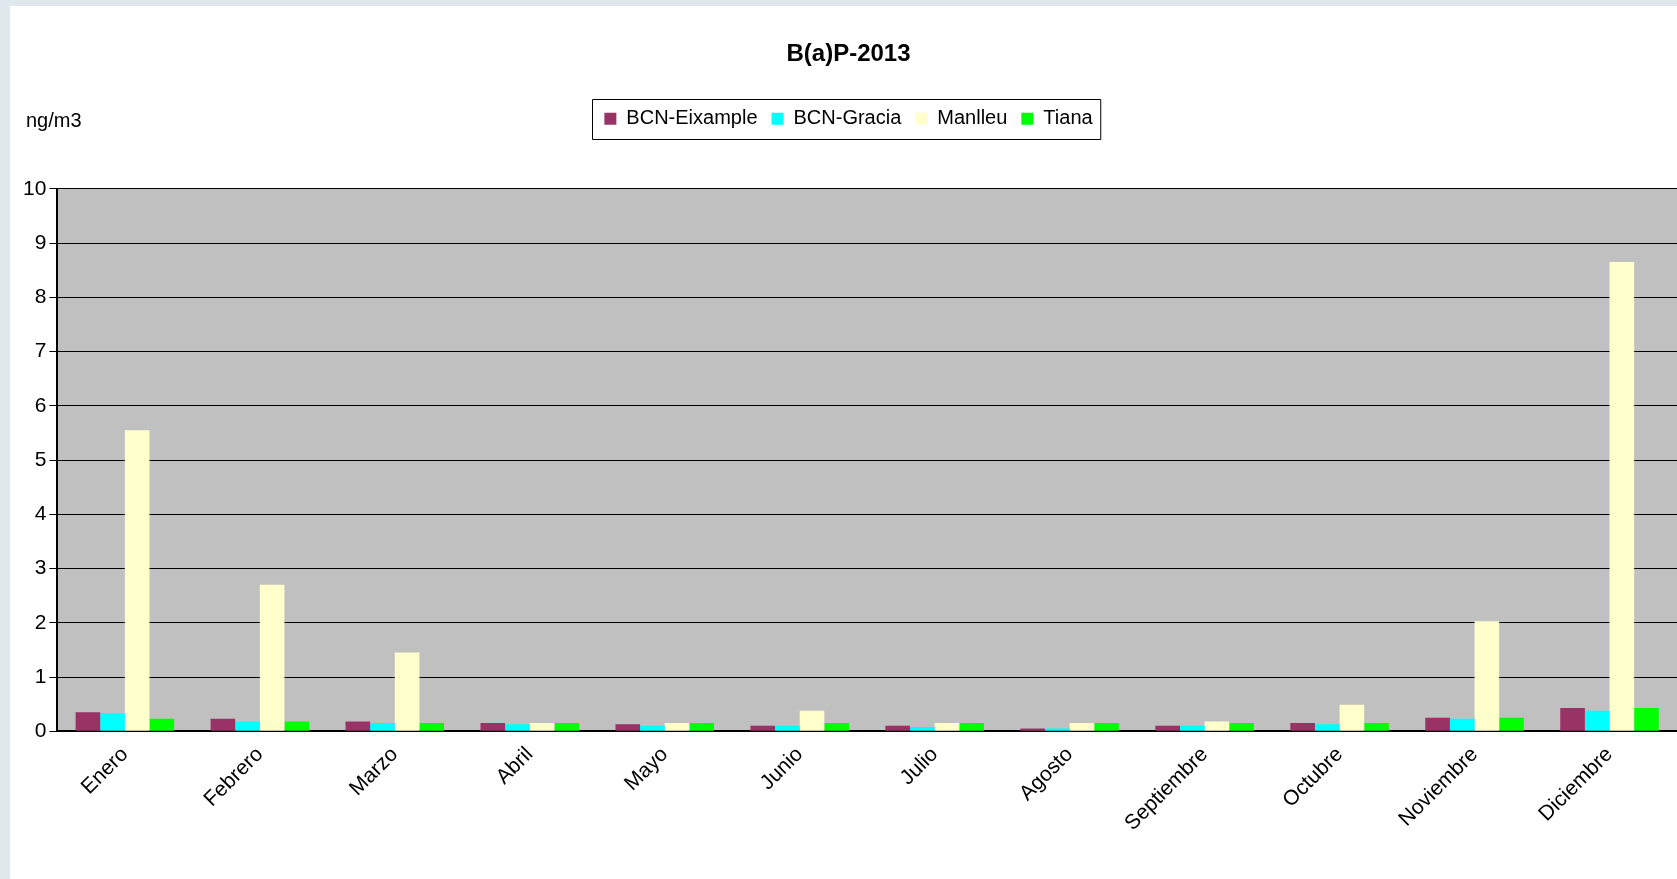 The width and height of the screenshot is (1677, 879). I want to click on legend-label: Manlleu, so click(972, 117).